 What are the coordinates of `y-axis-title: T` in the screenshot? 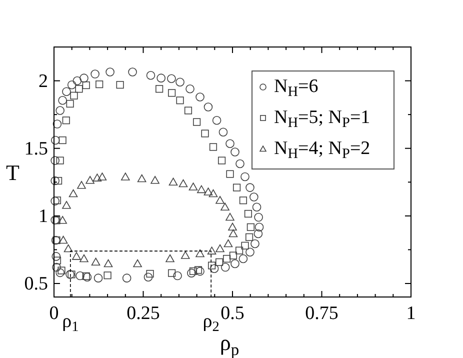 It's located at (13, 172).